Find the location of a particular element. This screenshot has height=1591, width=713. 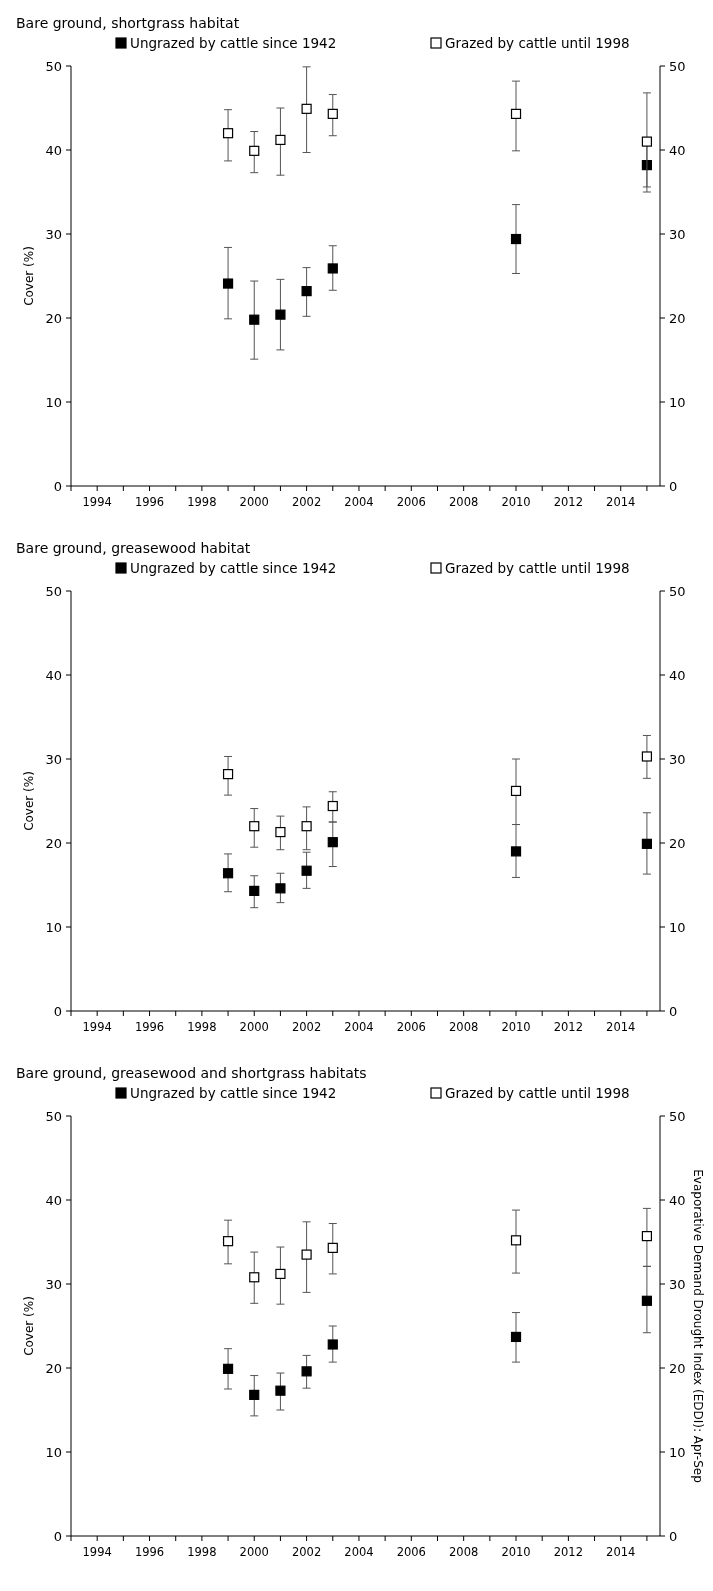

chart-title: Bare ground, greasewood and shortgrass habitats is located at coordinates (191, 1073).